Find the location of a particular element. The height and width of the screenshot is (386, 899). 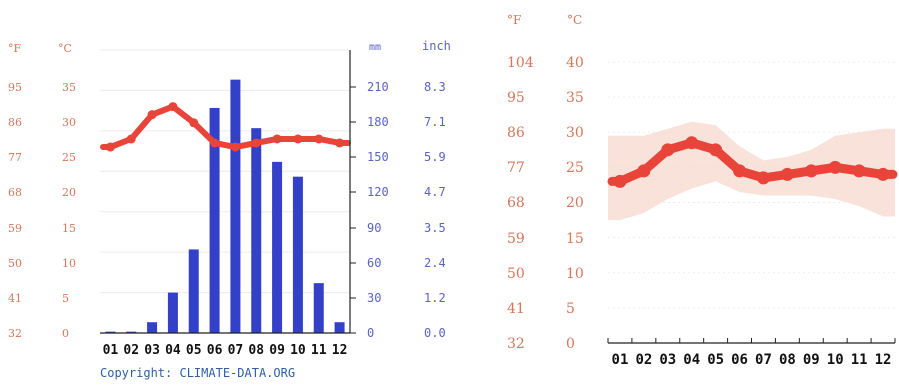

y-tick-inch: 3.5 is located at coordinates (435, 228).